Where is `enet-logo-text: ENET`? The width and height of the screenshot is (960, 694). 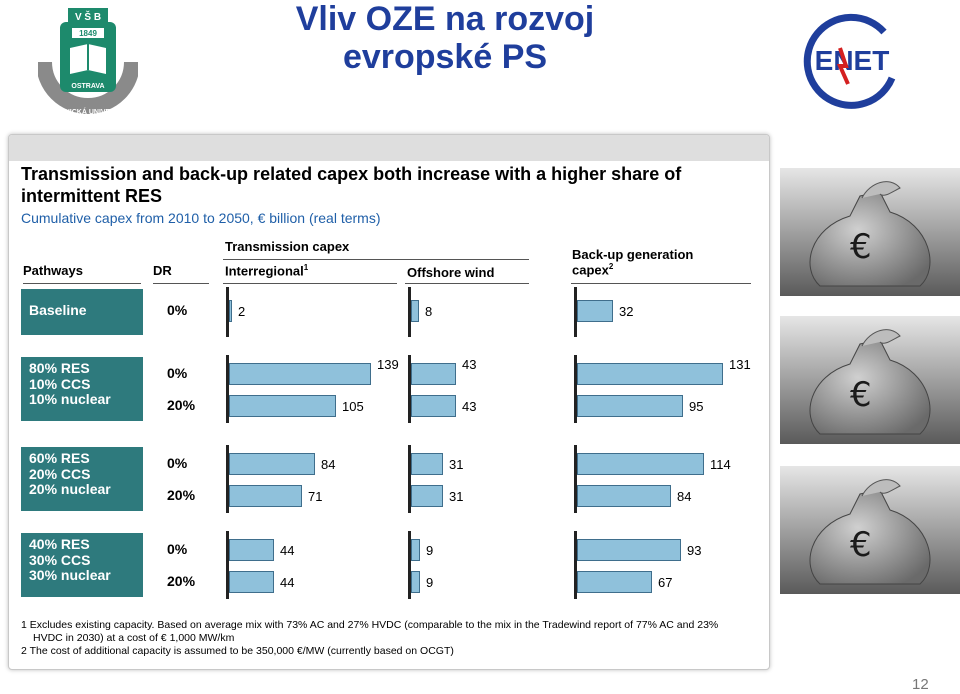
enet-logo-text: ENET is located at coordinates (852, 60).